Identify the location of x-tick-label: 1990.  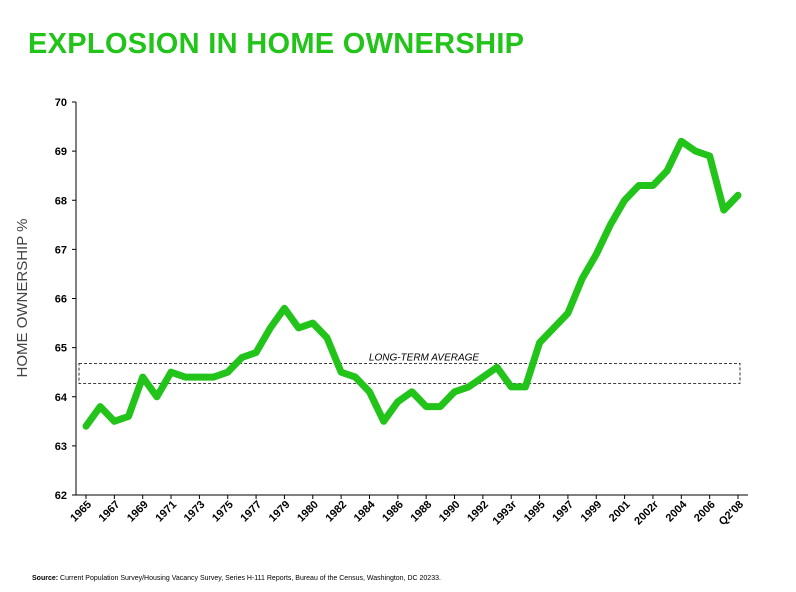
(450, 512).